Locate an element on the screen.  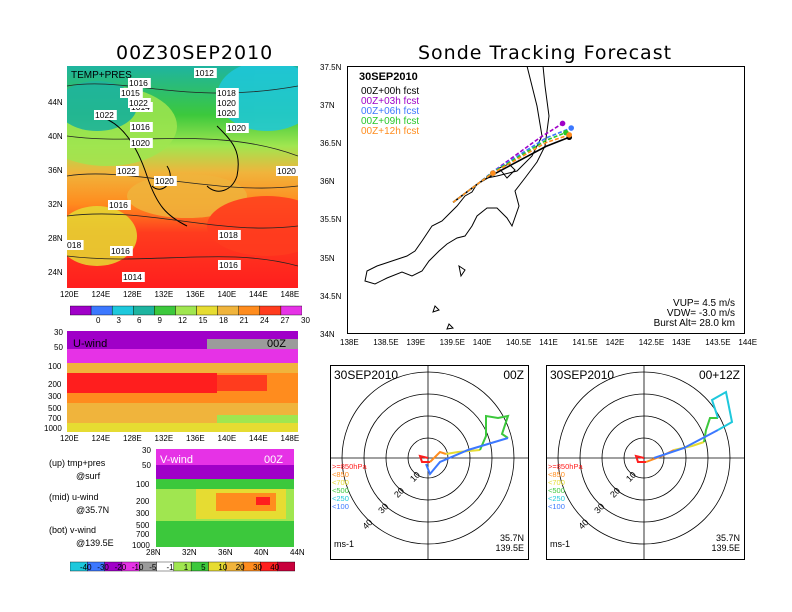
hodograph-location: 35.7N is located at coordinates (728, 538).